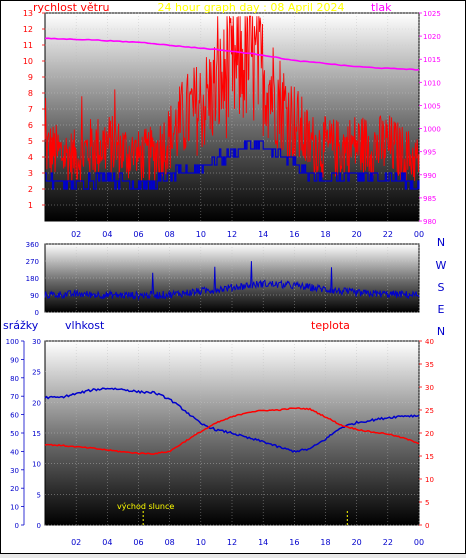 This screenshot has width=466, height=558. Describe the element at coordinates (30, 141) in the screenshot. I see `y-left-tick-label: 5` at that location.